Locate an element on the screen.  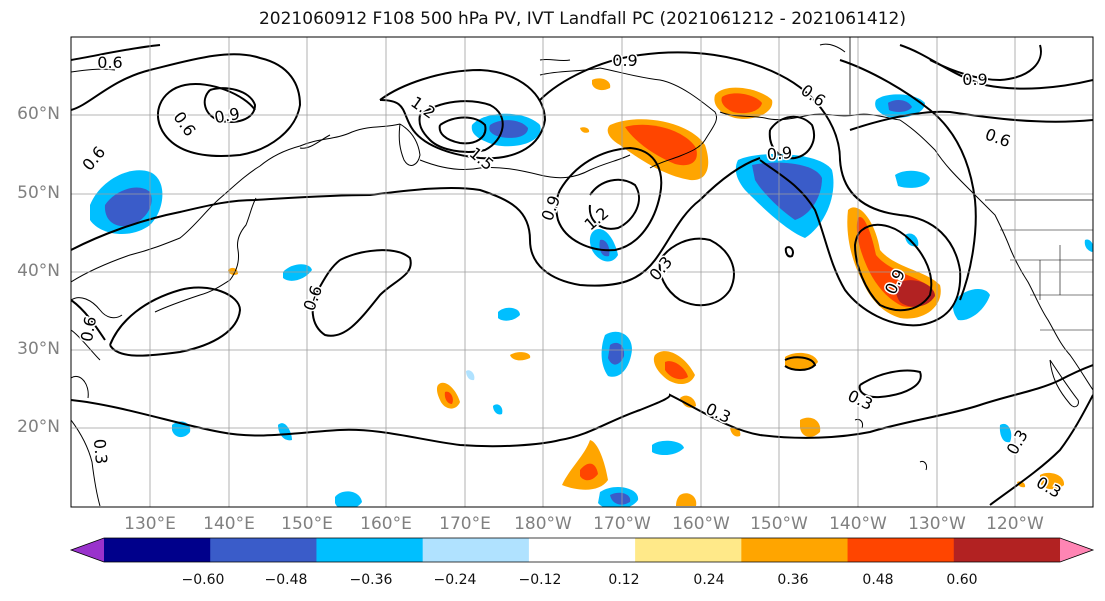
lon-label: 140°E is located at coordinates (229, 524).